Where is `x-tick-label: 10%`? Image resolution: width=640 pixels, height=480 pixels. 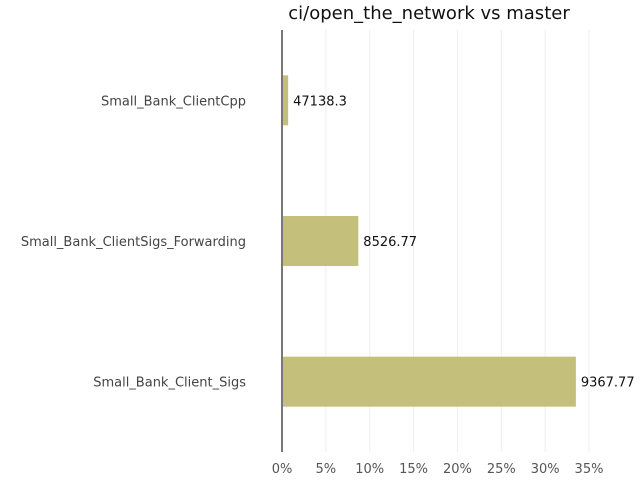 x-tick-label: 10% is located at coordinates (369, 469).